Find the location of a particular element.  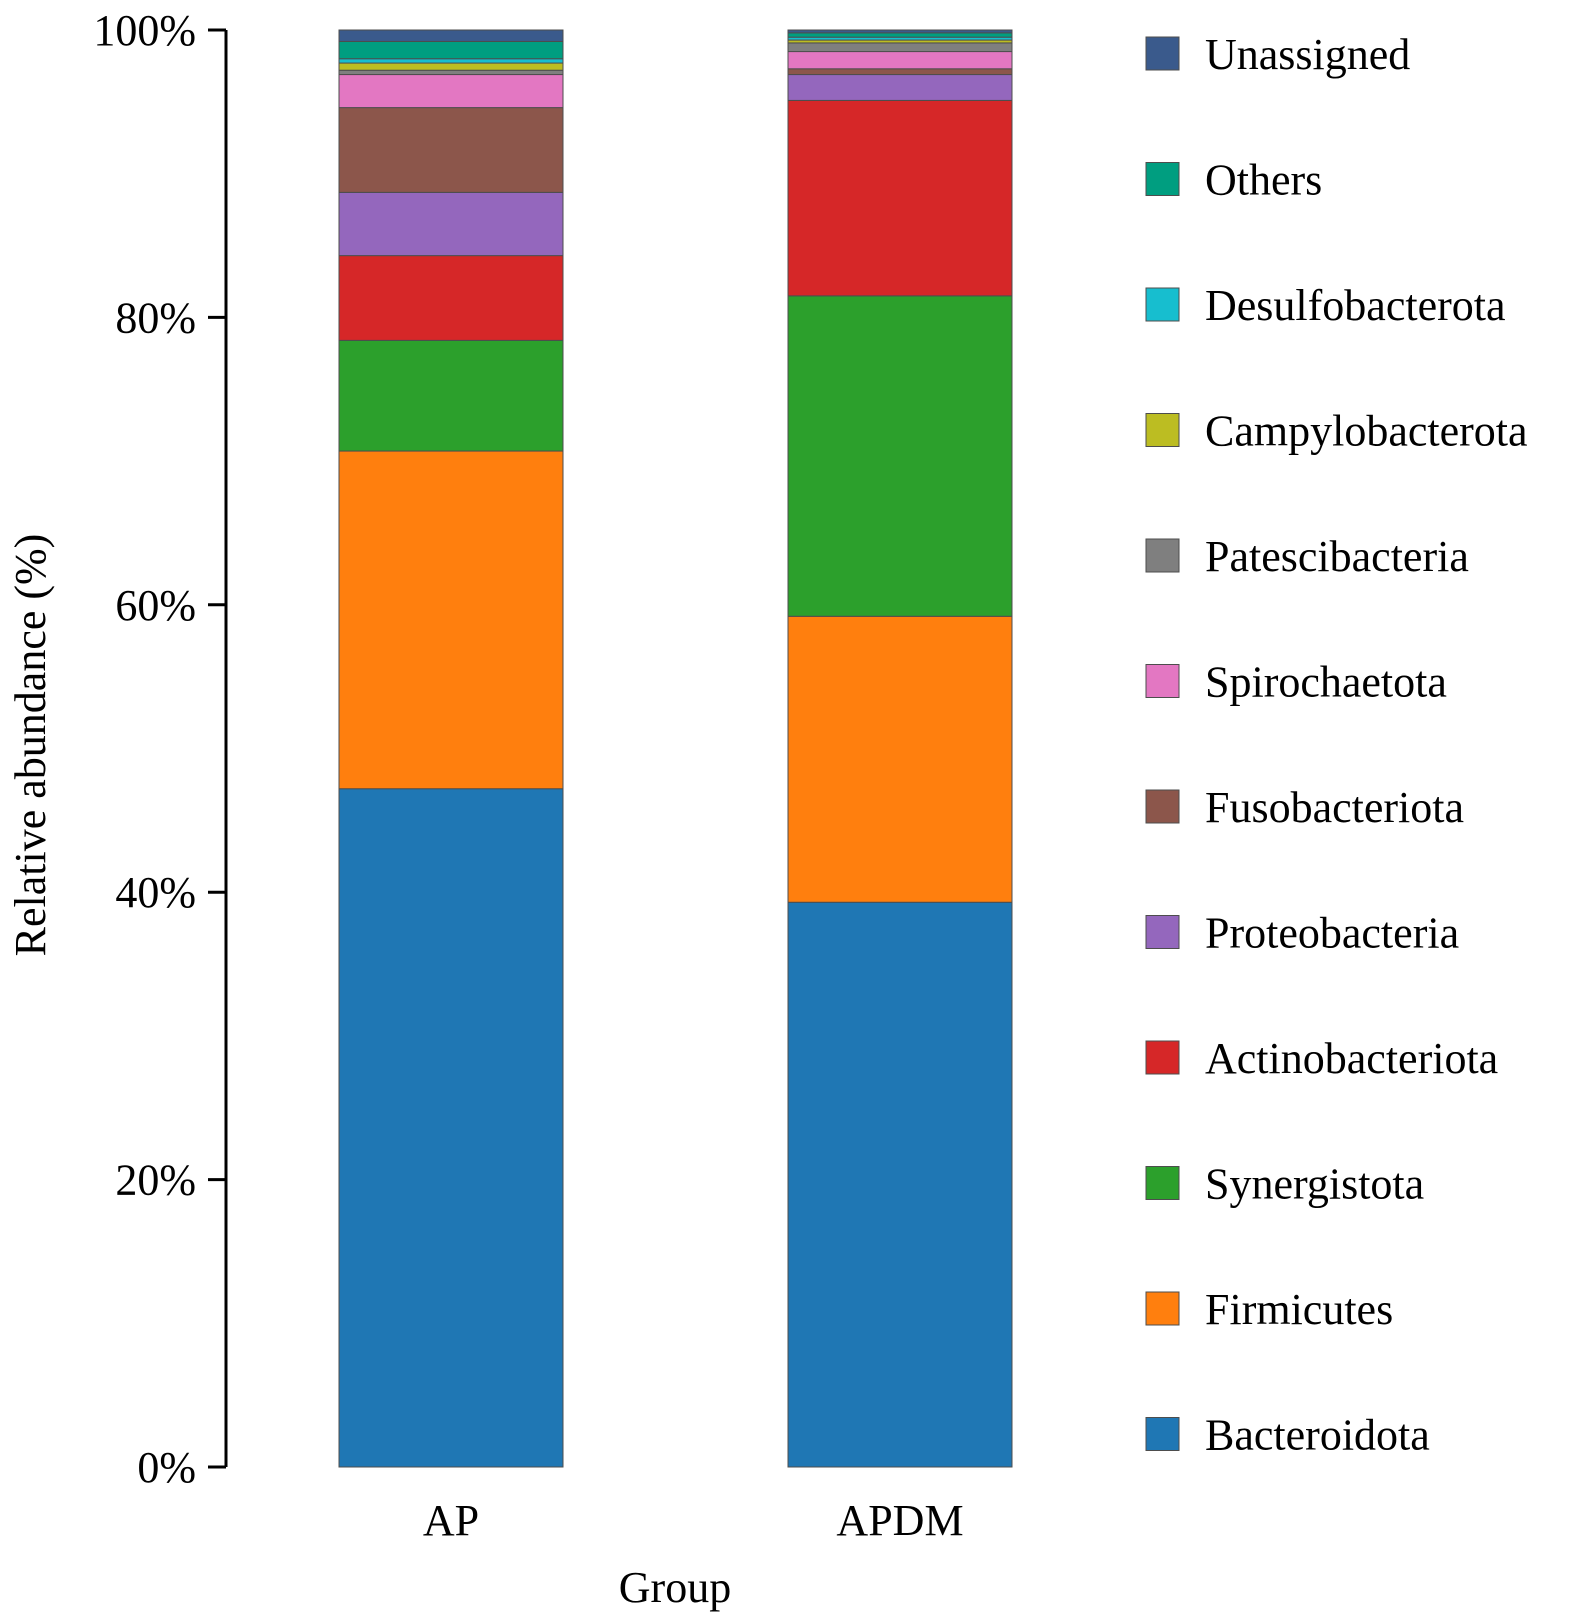

x-category-label: AP is located at coordinates (451, 1520).